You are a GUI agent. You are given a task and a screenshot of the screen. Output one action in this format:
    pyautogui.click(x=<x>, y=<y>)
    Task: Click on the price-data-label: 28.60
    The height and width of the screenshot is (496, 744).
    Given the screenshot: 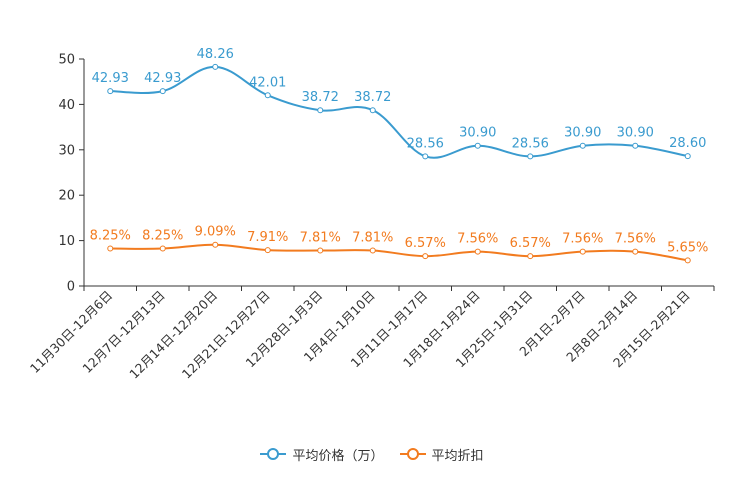 What is the action you would take?
    pyautogui.click(x=687, y=143)
    